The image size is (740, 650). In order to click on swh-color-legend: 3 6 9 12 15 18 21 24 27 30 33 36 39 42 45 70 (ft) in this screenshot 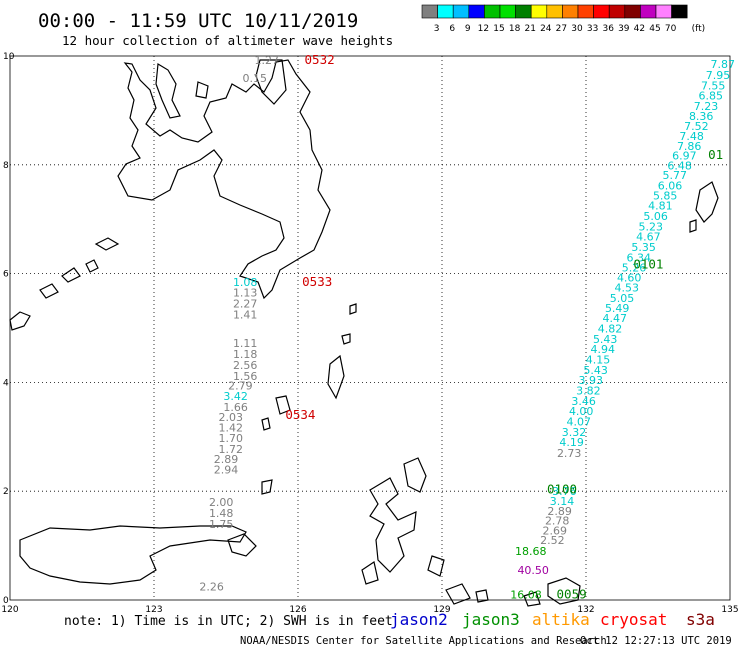, I will do `click(563, 19)`.